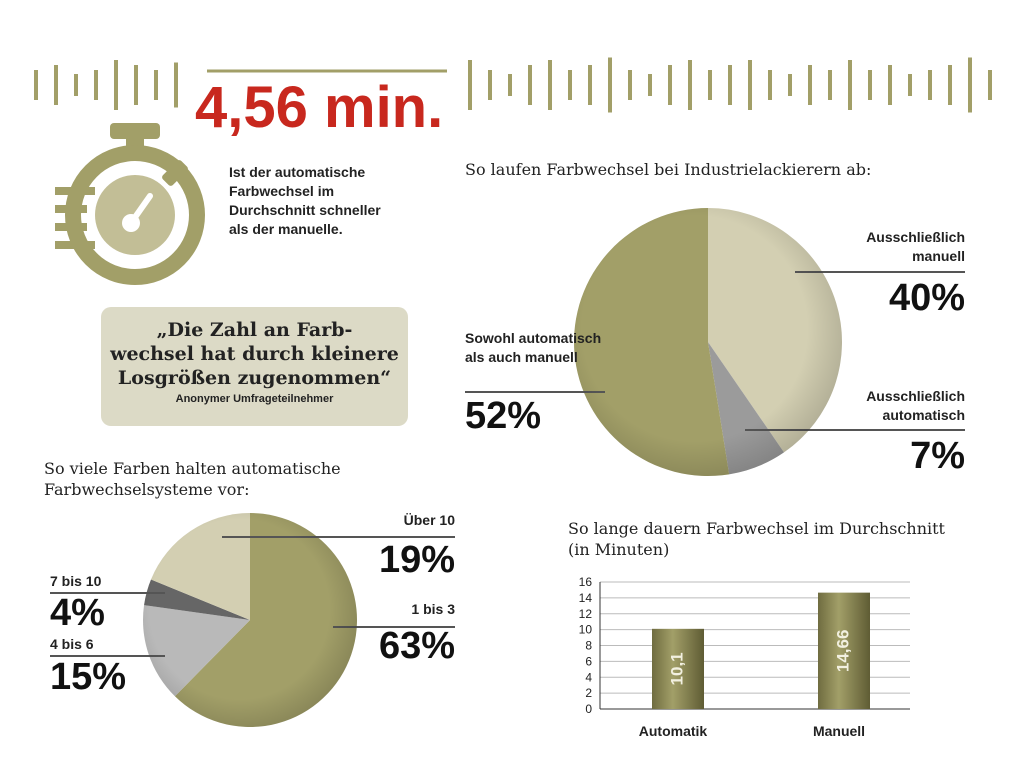 The image size is (1024, 772). I want to click on slice-value-label: 63%, so click(416, 646).